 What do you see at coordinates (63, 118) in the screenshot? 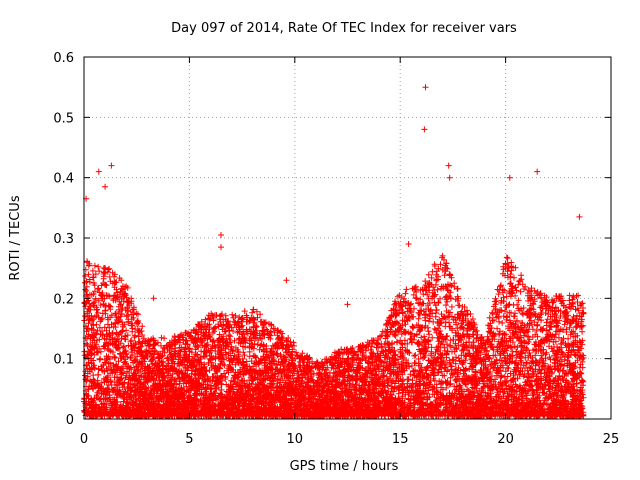
I see `y-tick-label: 0.5` at bounding box center [63, 118].